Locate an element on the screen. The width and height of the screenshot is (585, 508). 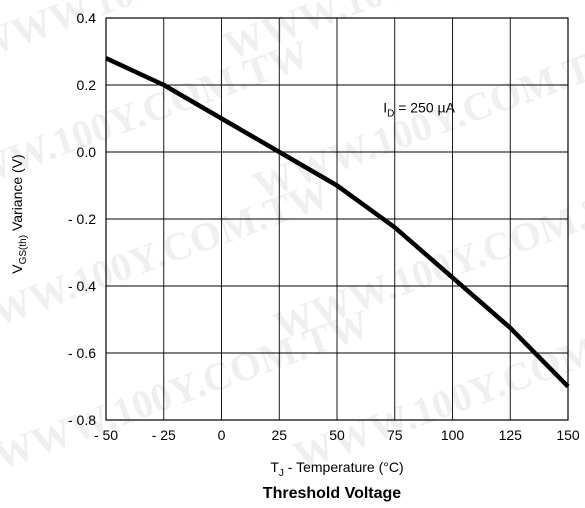
y-tick-label: 0.0 is located at coordinates (87, 152).